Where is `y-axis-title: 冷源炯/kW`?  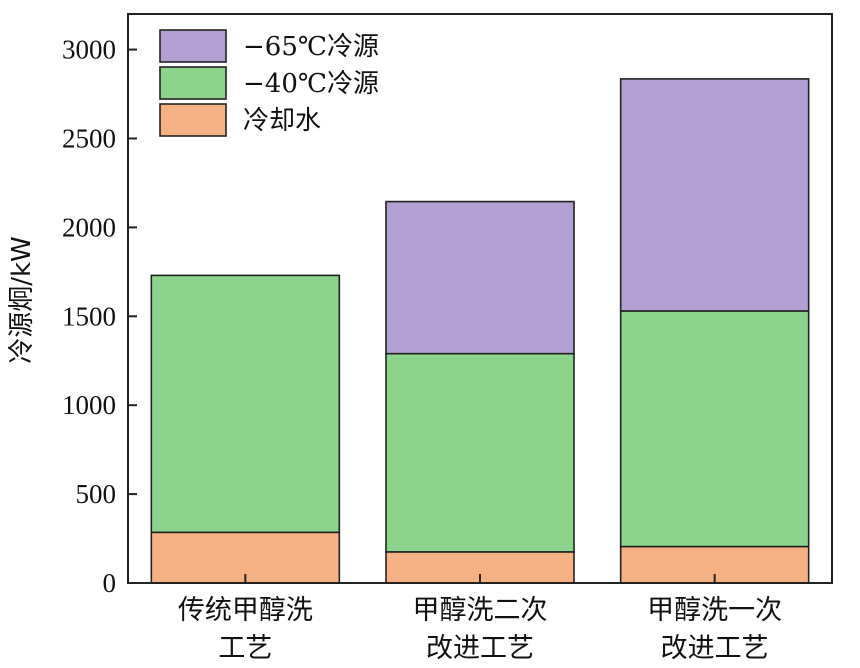 y-axis-title: 冷源炯/kW is located at coordinates (22, 300).